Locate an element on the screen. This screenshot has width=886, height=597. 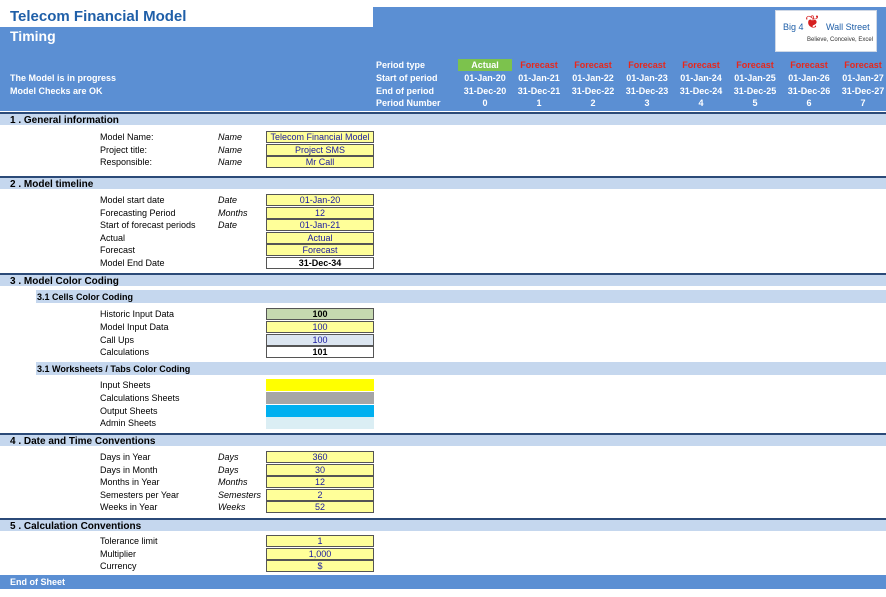
value-cell: Telecom Financial Model is located at coordinates (320, 137).